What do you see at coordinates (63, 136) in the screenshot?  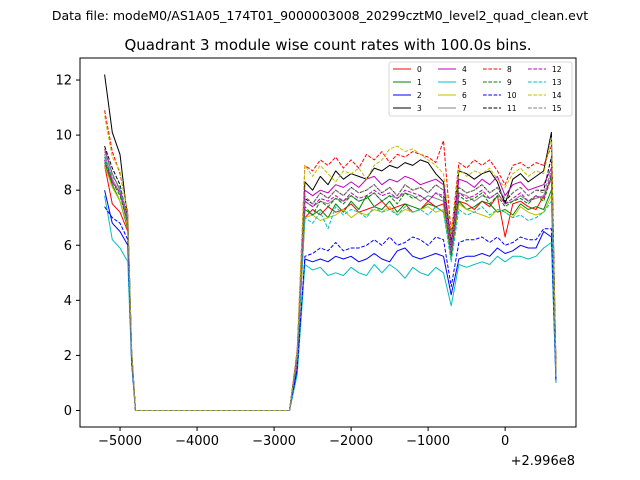 I see `y-tick-label: 10` at bounding box center [63, 136].